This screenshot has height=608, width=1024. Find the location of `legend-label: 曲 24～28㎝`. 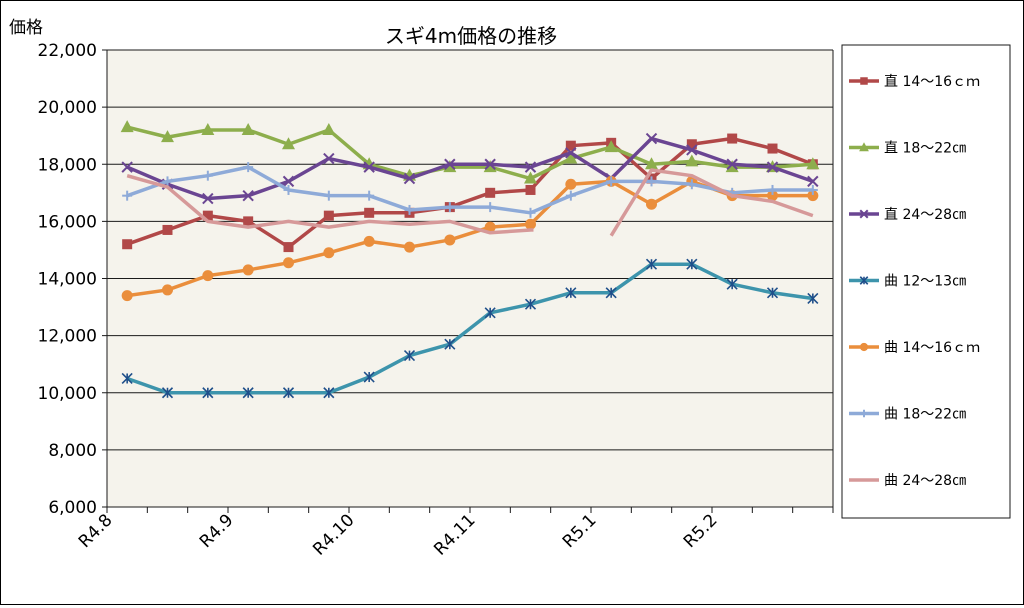

legend-label: 曲 24～28㎝ is located at coordinates (925, 481).